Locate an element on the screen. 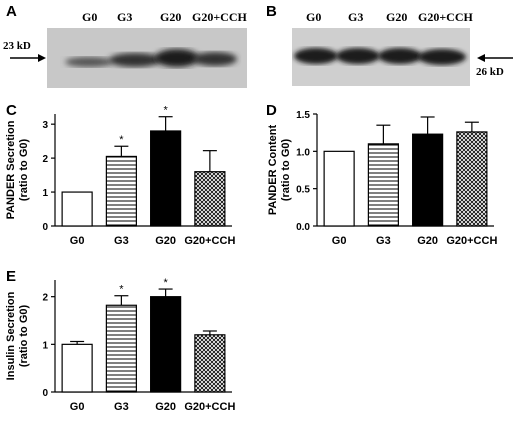  panel-label-a: A is located at coordinates (11, 11).